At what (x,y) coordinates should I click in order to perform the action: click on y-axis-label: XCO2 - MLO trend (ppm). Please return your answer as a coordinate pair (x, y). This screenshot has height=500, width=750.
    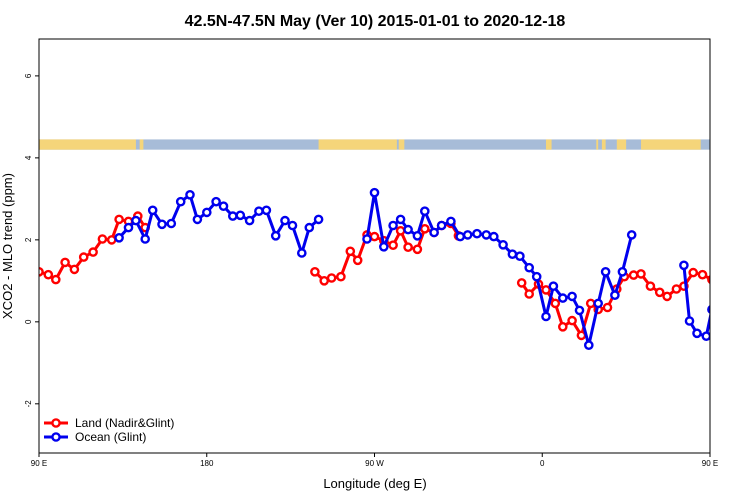
    Looking at the image, I should click on (7, 246).